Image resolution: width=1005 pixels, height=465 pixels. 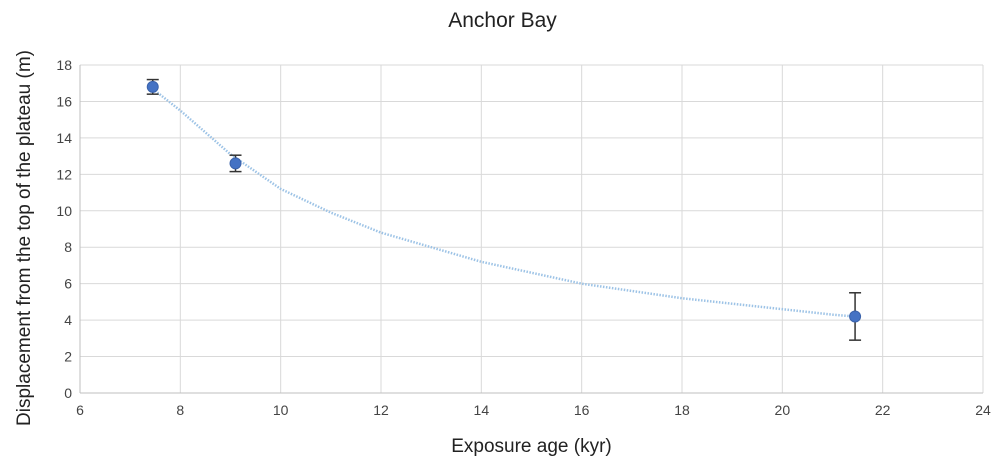 What do you see at coordinates (281, 410) in the screenshot?
I see `x-tick-label: 10` at bounding box center [281, 410].